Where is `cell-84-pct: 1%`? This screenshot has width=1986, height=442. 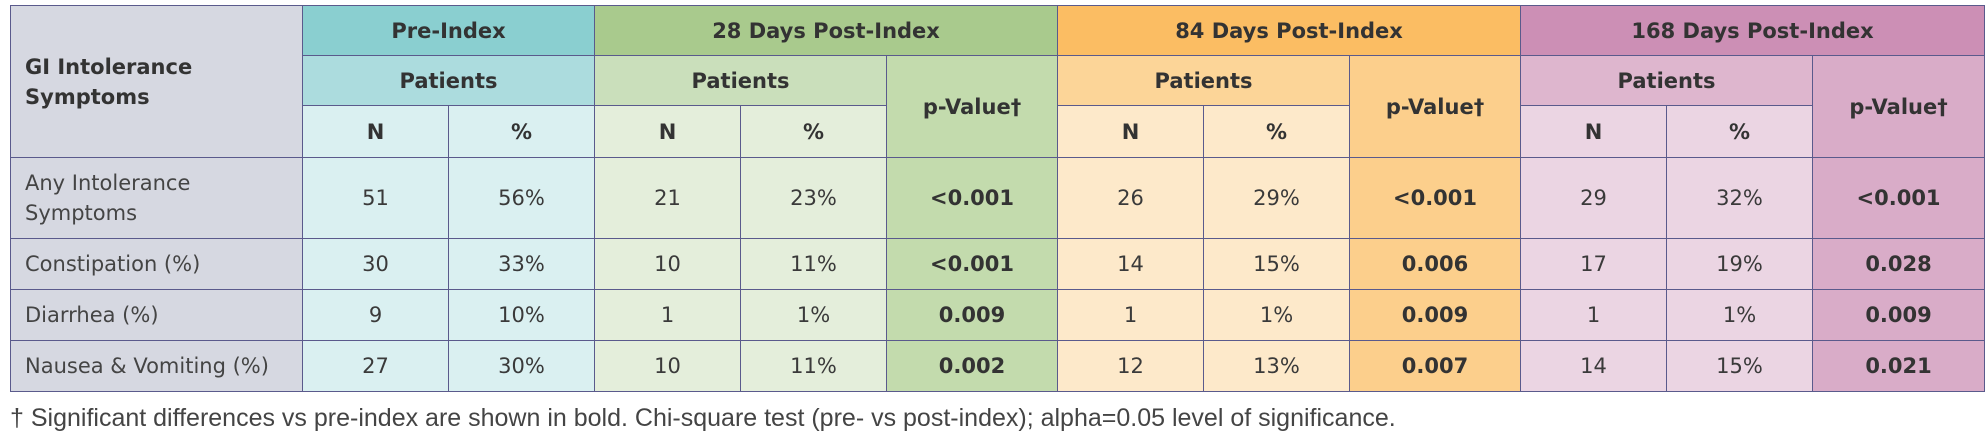 cell-84-pct: 1% is located at coordinates (1277, 315).